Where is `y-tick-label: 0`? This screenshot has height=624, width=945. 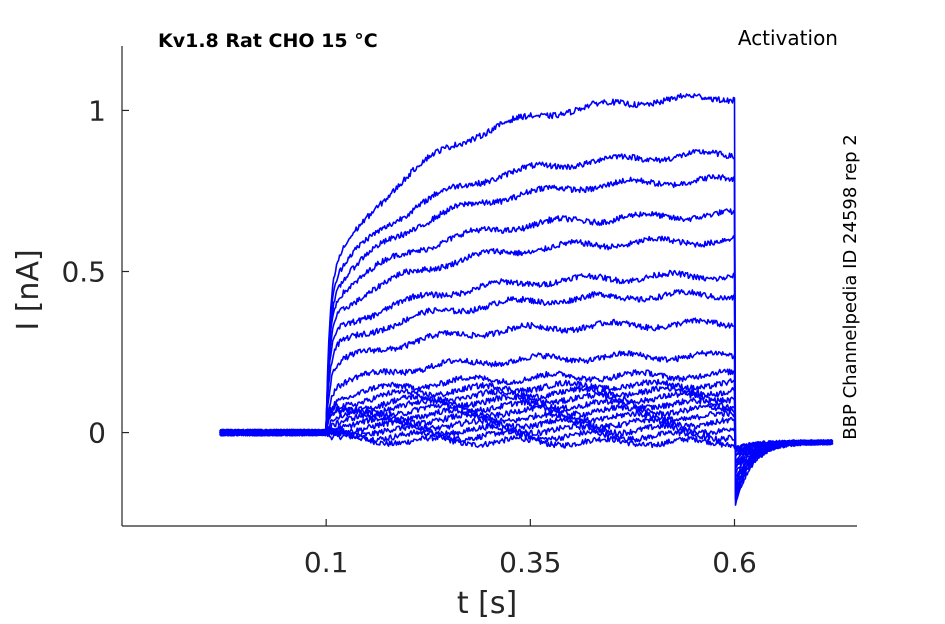 y-tick-label: 0 is located at coordinates (97, 433).